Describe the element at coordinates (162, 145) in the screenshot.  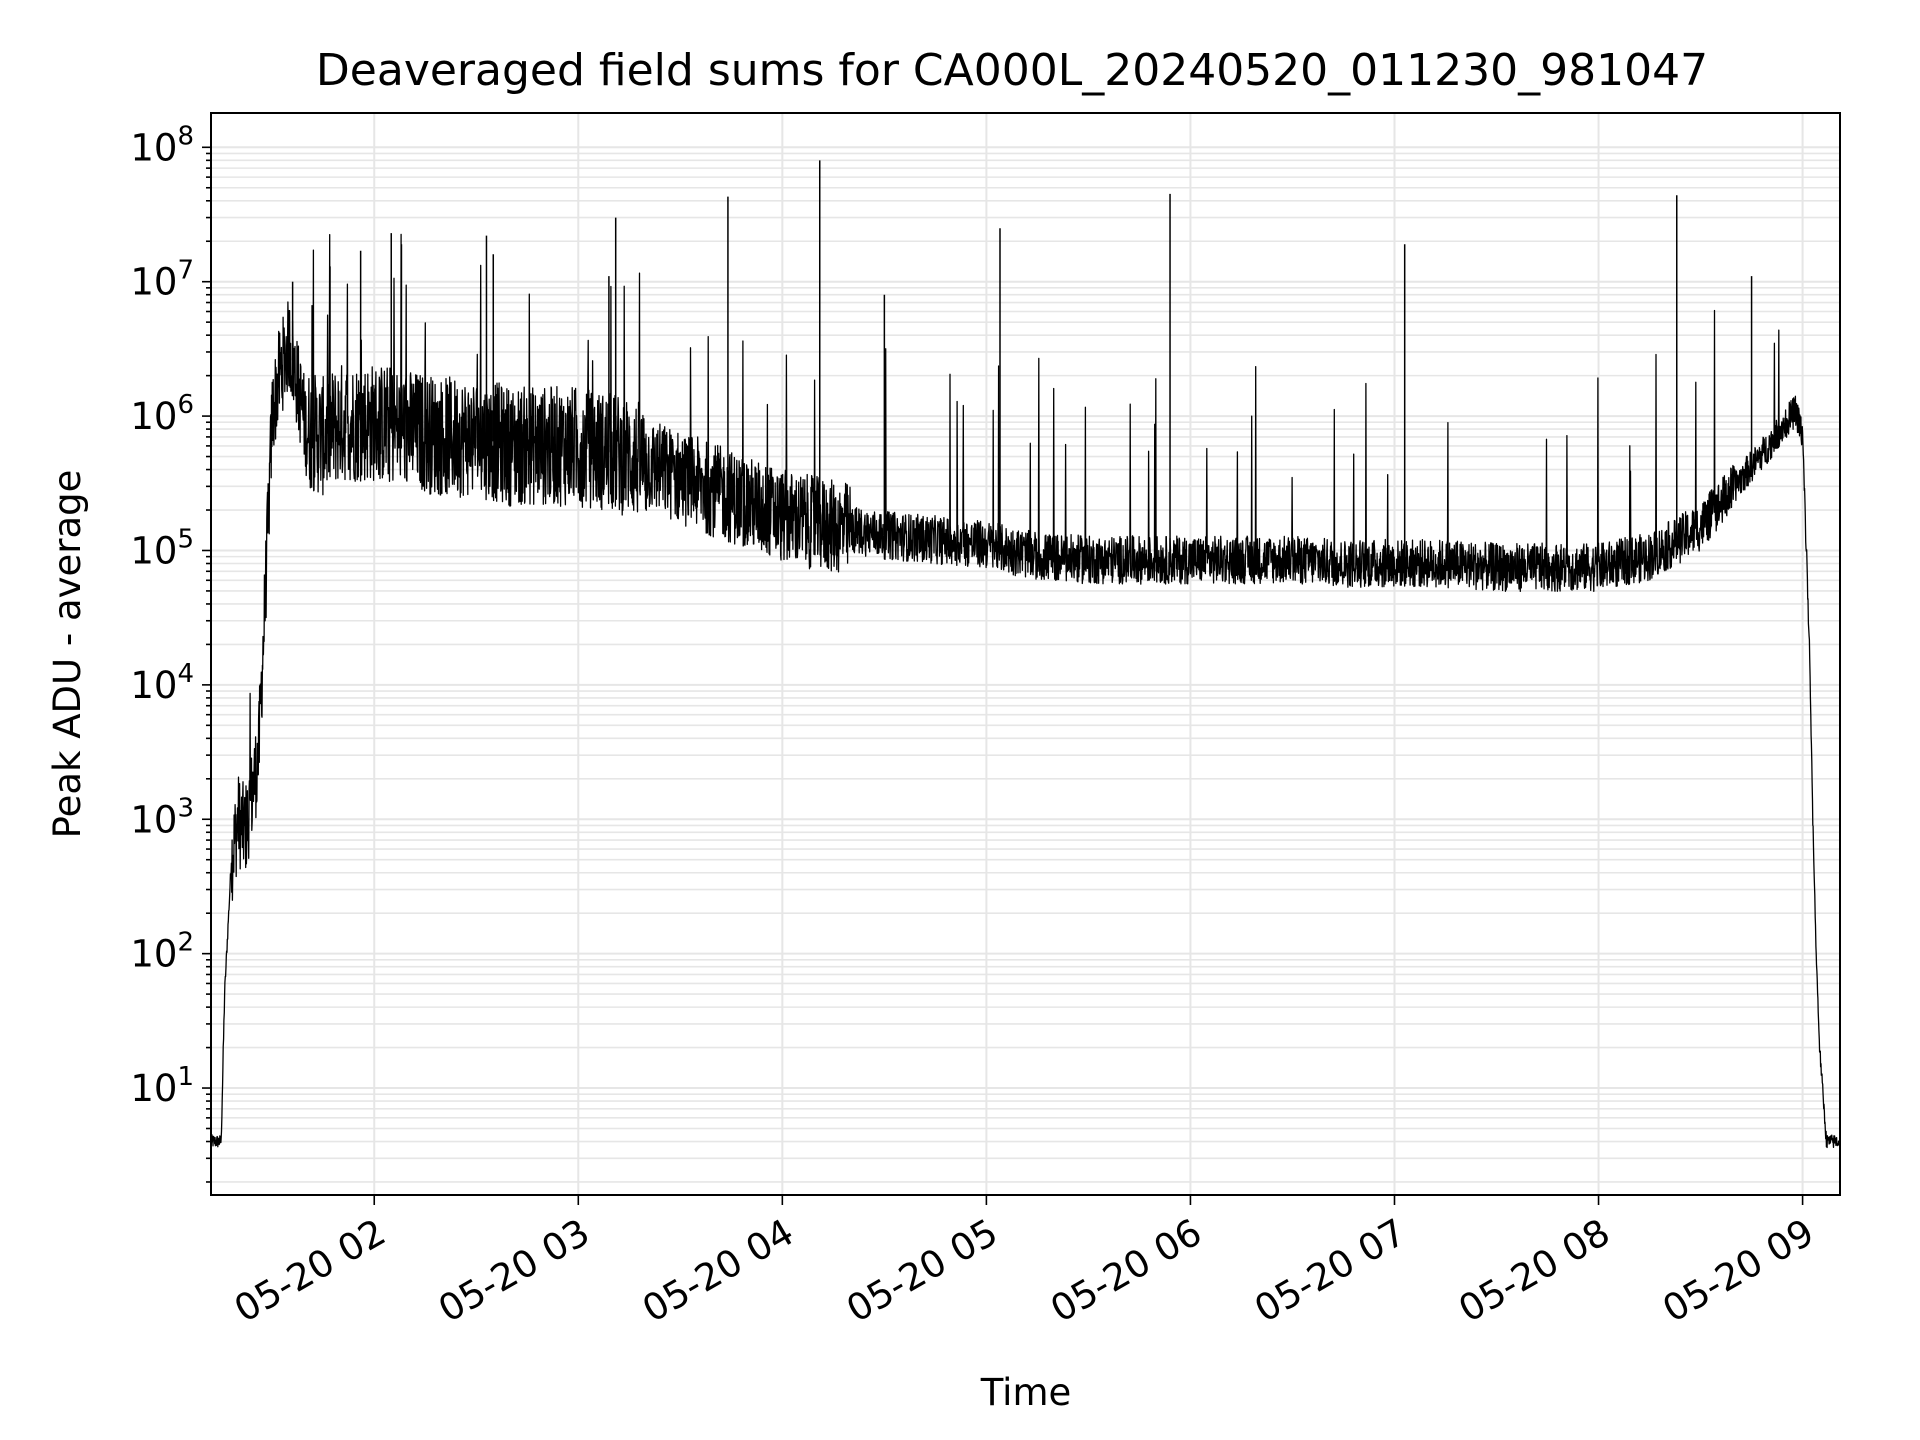
I see `y-tick-label: 108` at that location.